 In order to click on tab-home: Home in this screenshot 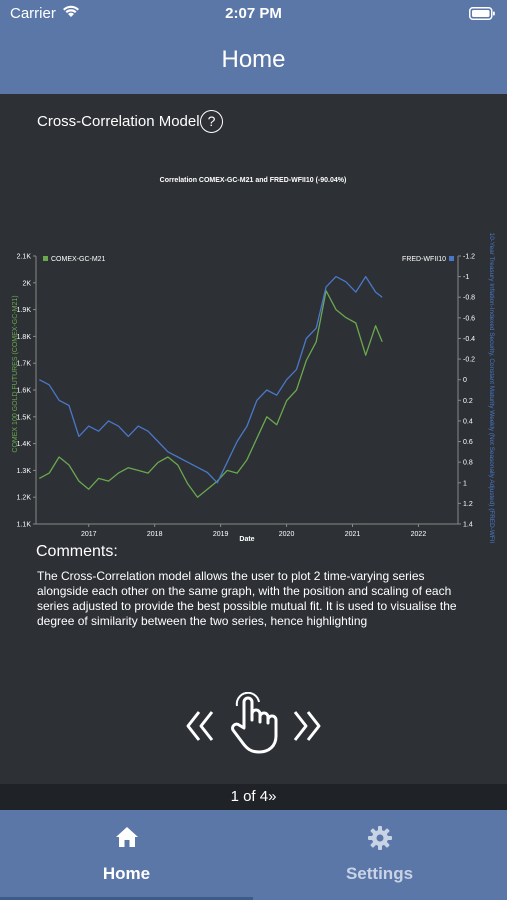, I will do `click(126, 855)`.